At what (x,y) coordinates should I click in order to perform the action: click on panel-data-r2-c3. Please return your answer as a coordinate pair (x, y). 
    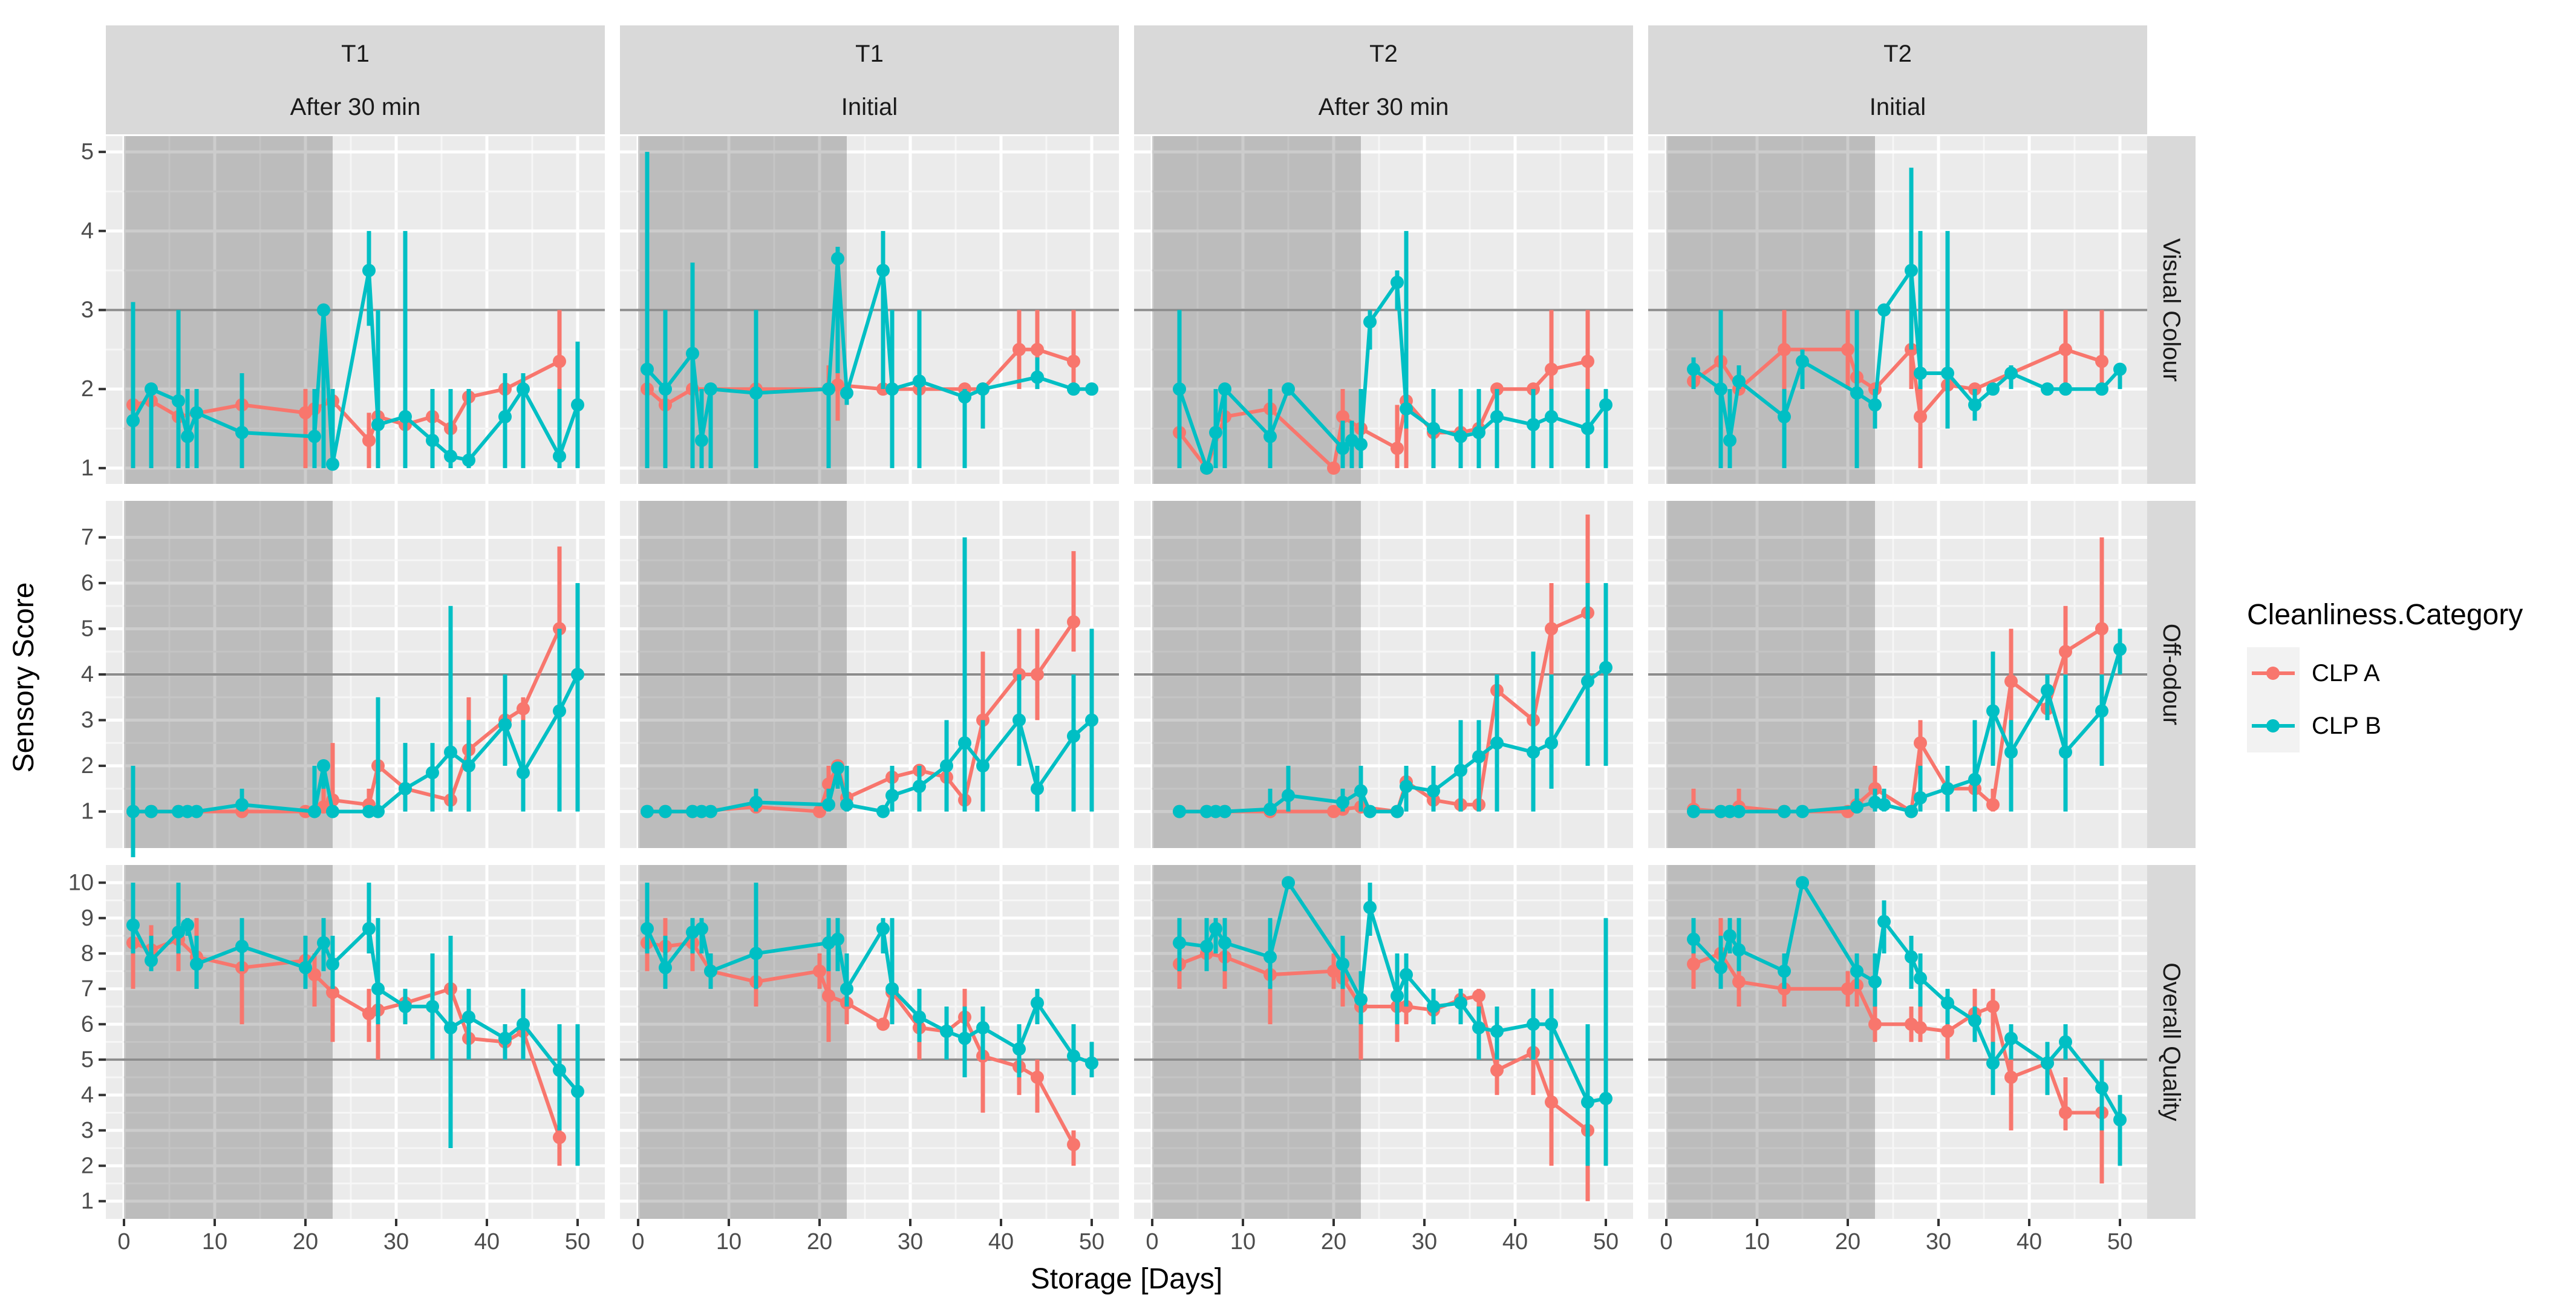
    Looking at the image, I should click on (1907, 1030).